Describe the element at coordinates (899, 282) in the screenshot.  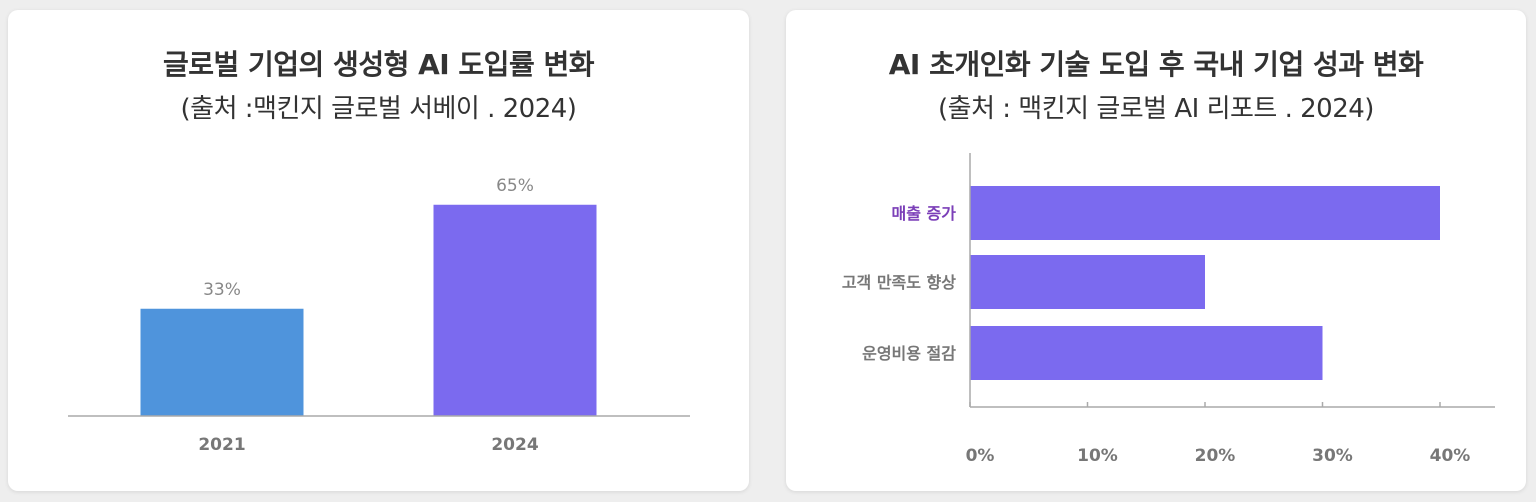
I see `y-tick-label: 고객 만족도 향상` at that location.